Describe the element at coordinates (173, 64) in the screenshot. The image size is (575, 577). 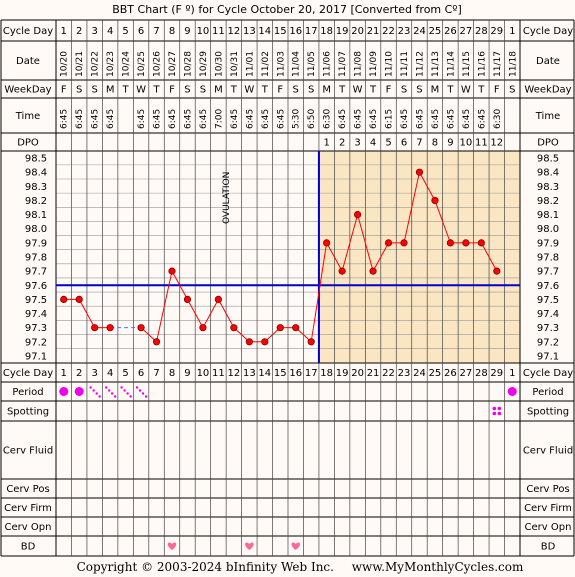
I see `date-cell: 10/27` at that location.